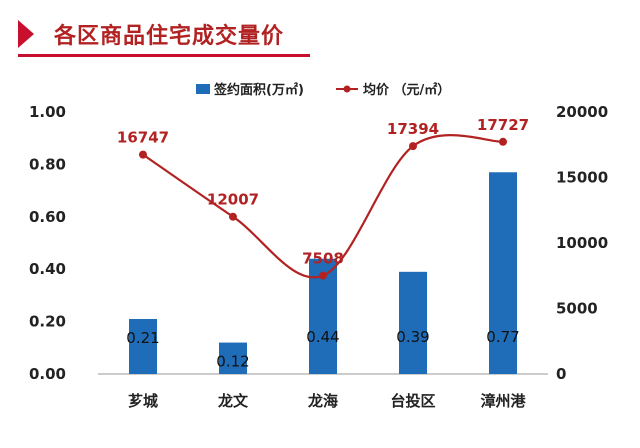 The width and height of the screenshot is (640, 448). Describe the element at coordinates (26, 34) in the screenshot. I see `title-arrow-icon` at that location.